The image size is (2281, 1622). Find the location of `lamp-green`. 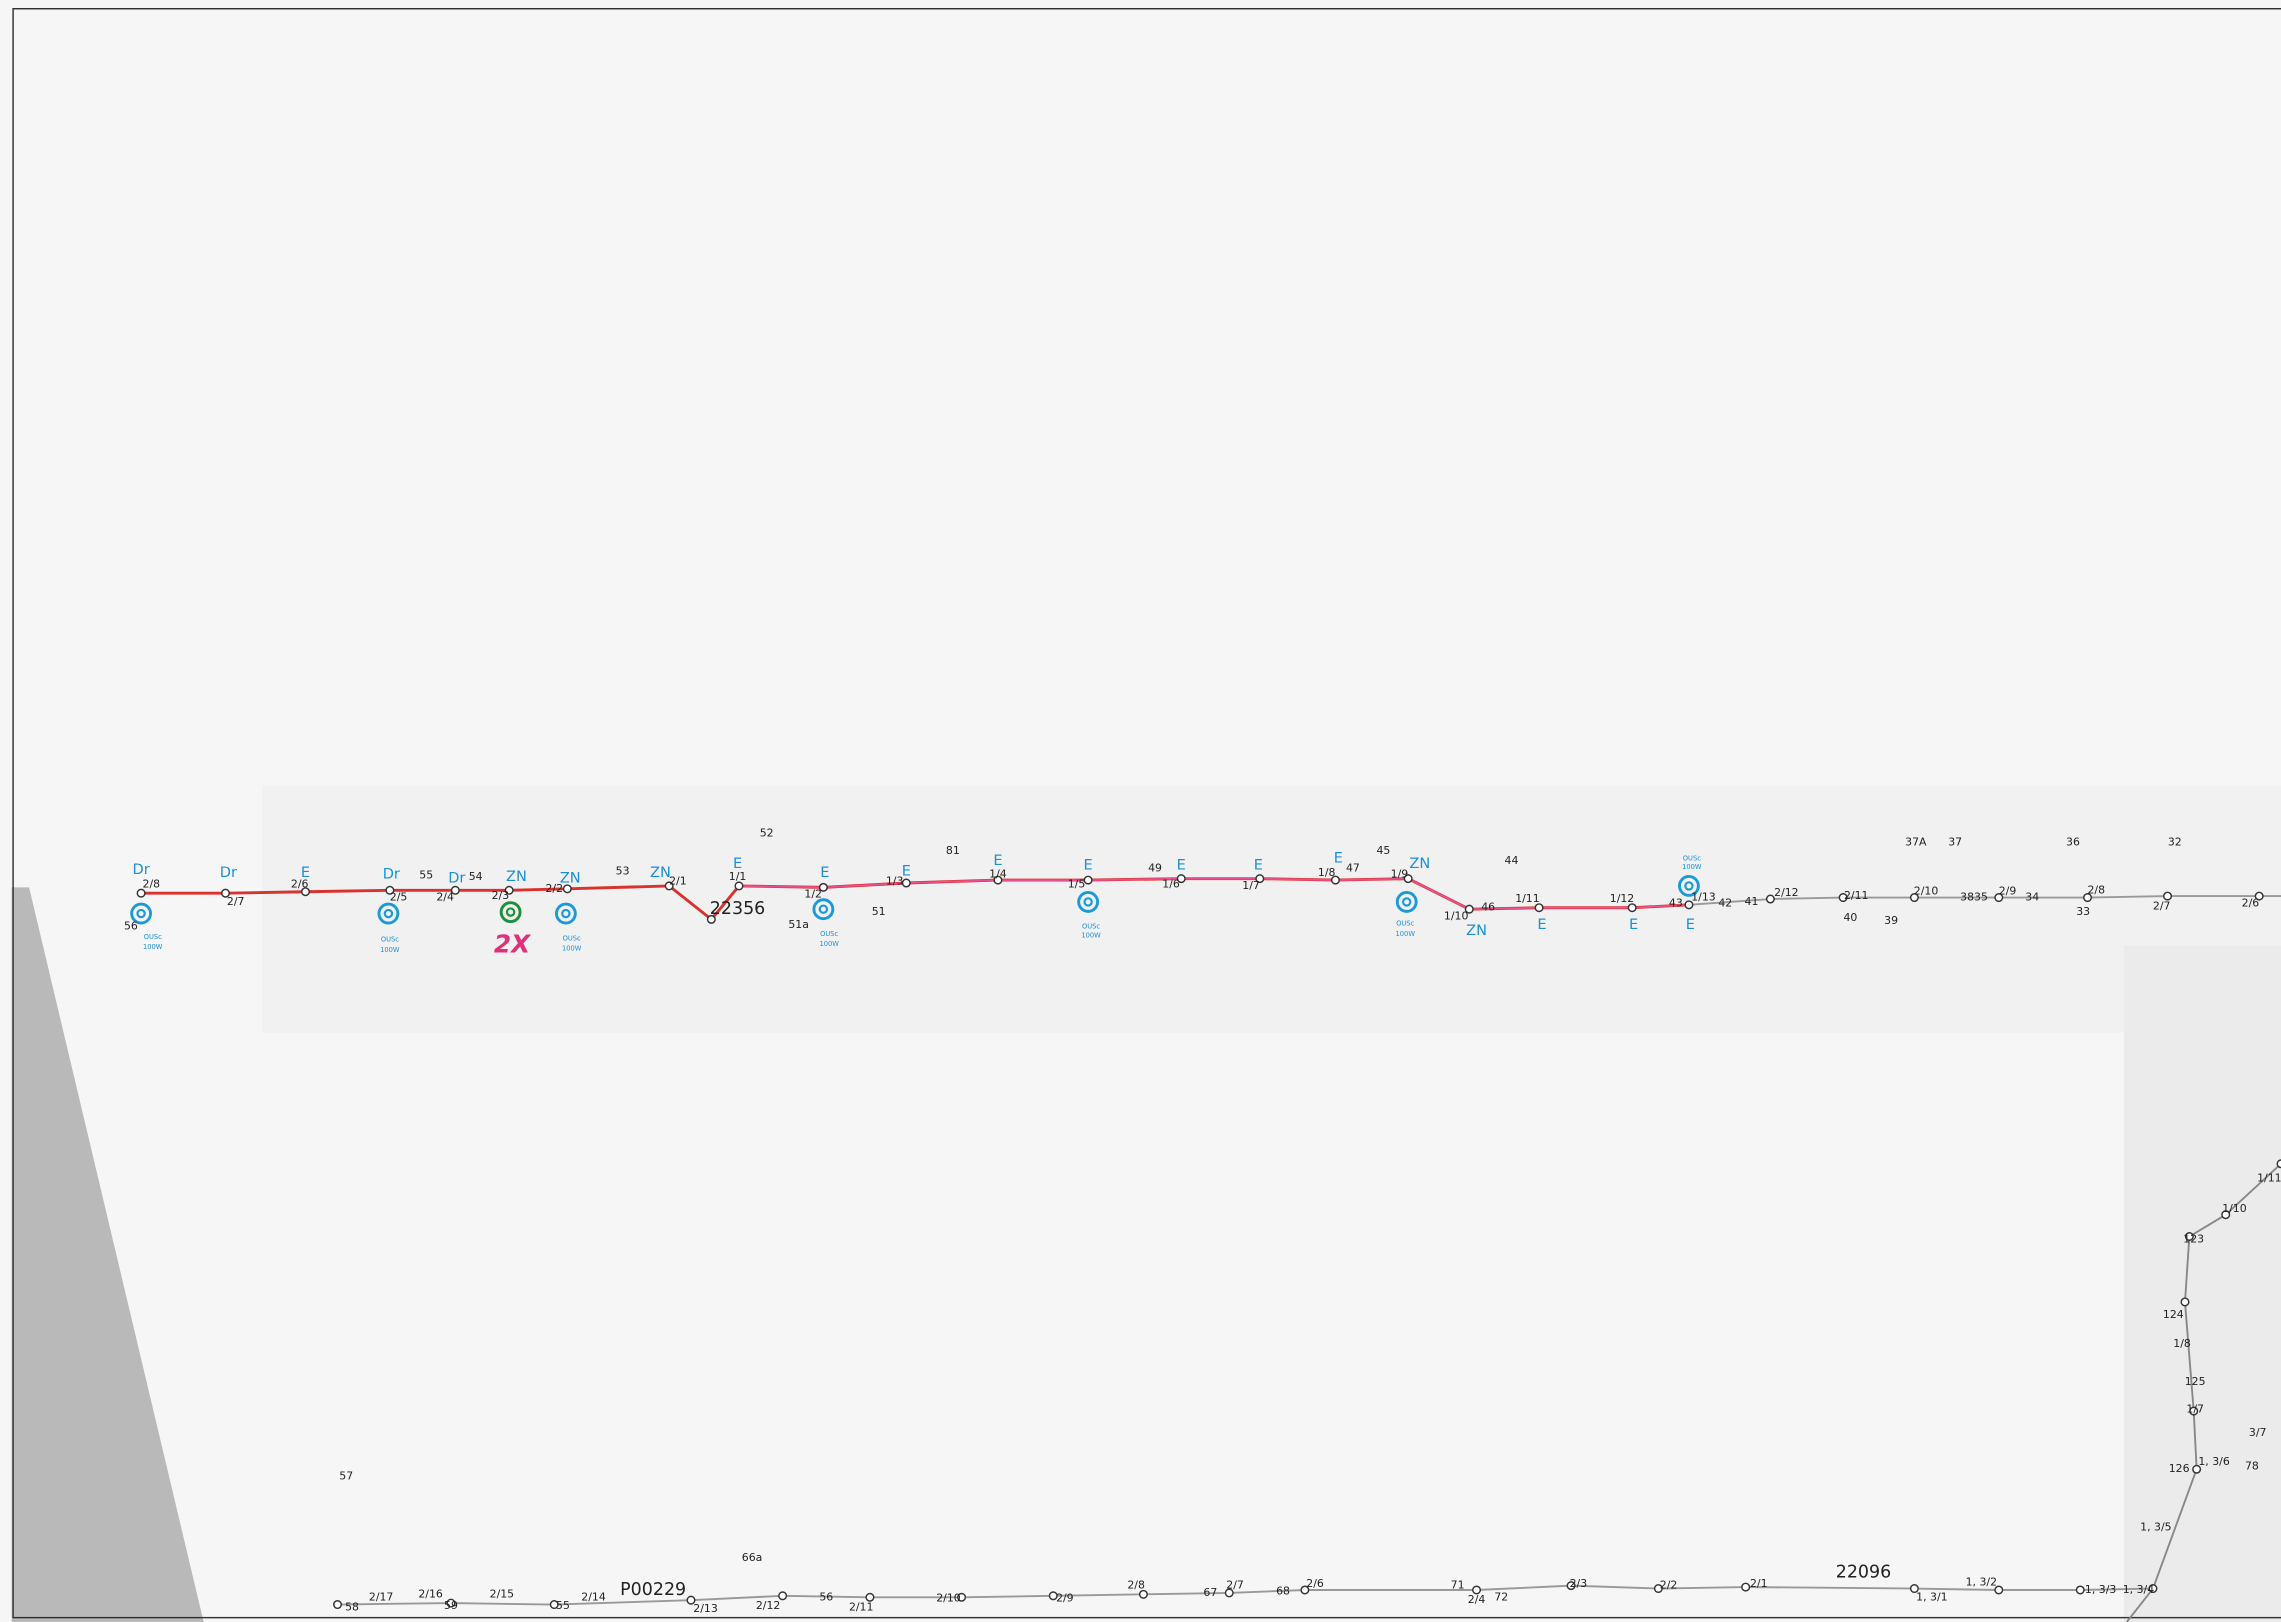

lamp-green is located at coordinates (510, 912).